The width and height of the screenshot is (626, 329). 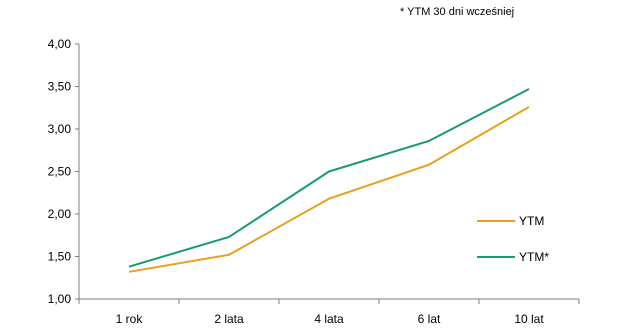 I want to click on x-tick-label: 2 lata, so click(x=229, y=319).